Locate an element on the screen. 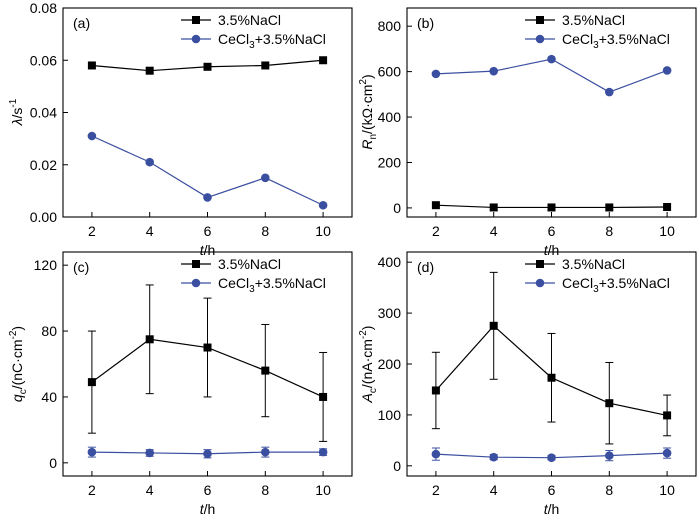 The width and height of the screenshot is (700, 519). y-axis-symbol: R is located at coordinates (367, 145).